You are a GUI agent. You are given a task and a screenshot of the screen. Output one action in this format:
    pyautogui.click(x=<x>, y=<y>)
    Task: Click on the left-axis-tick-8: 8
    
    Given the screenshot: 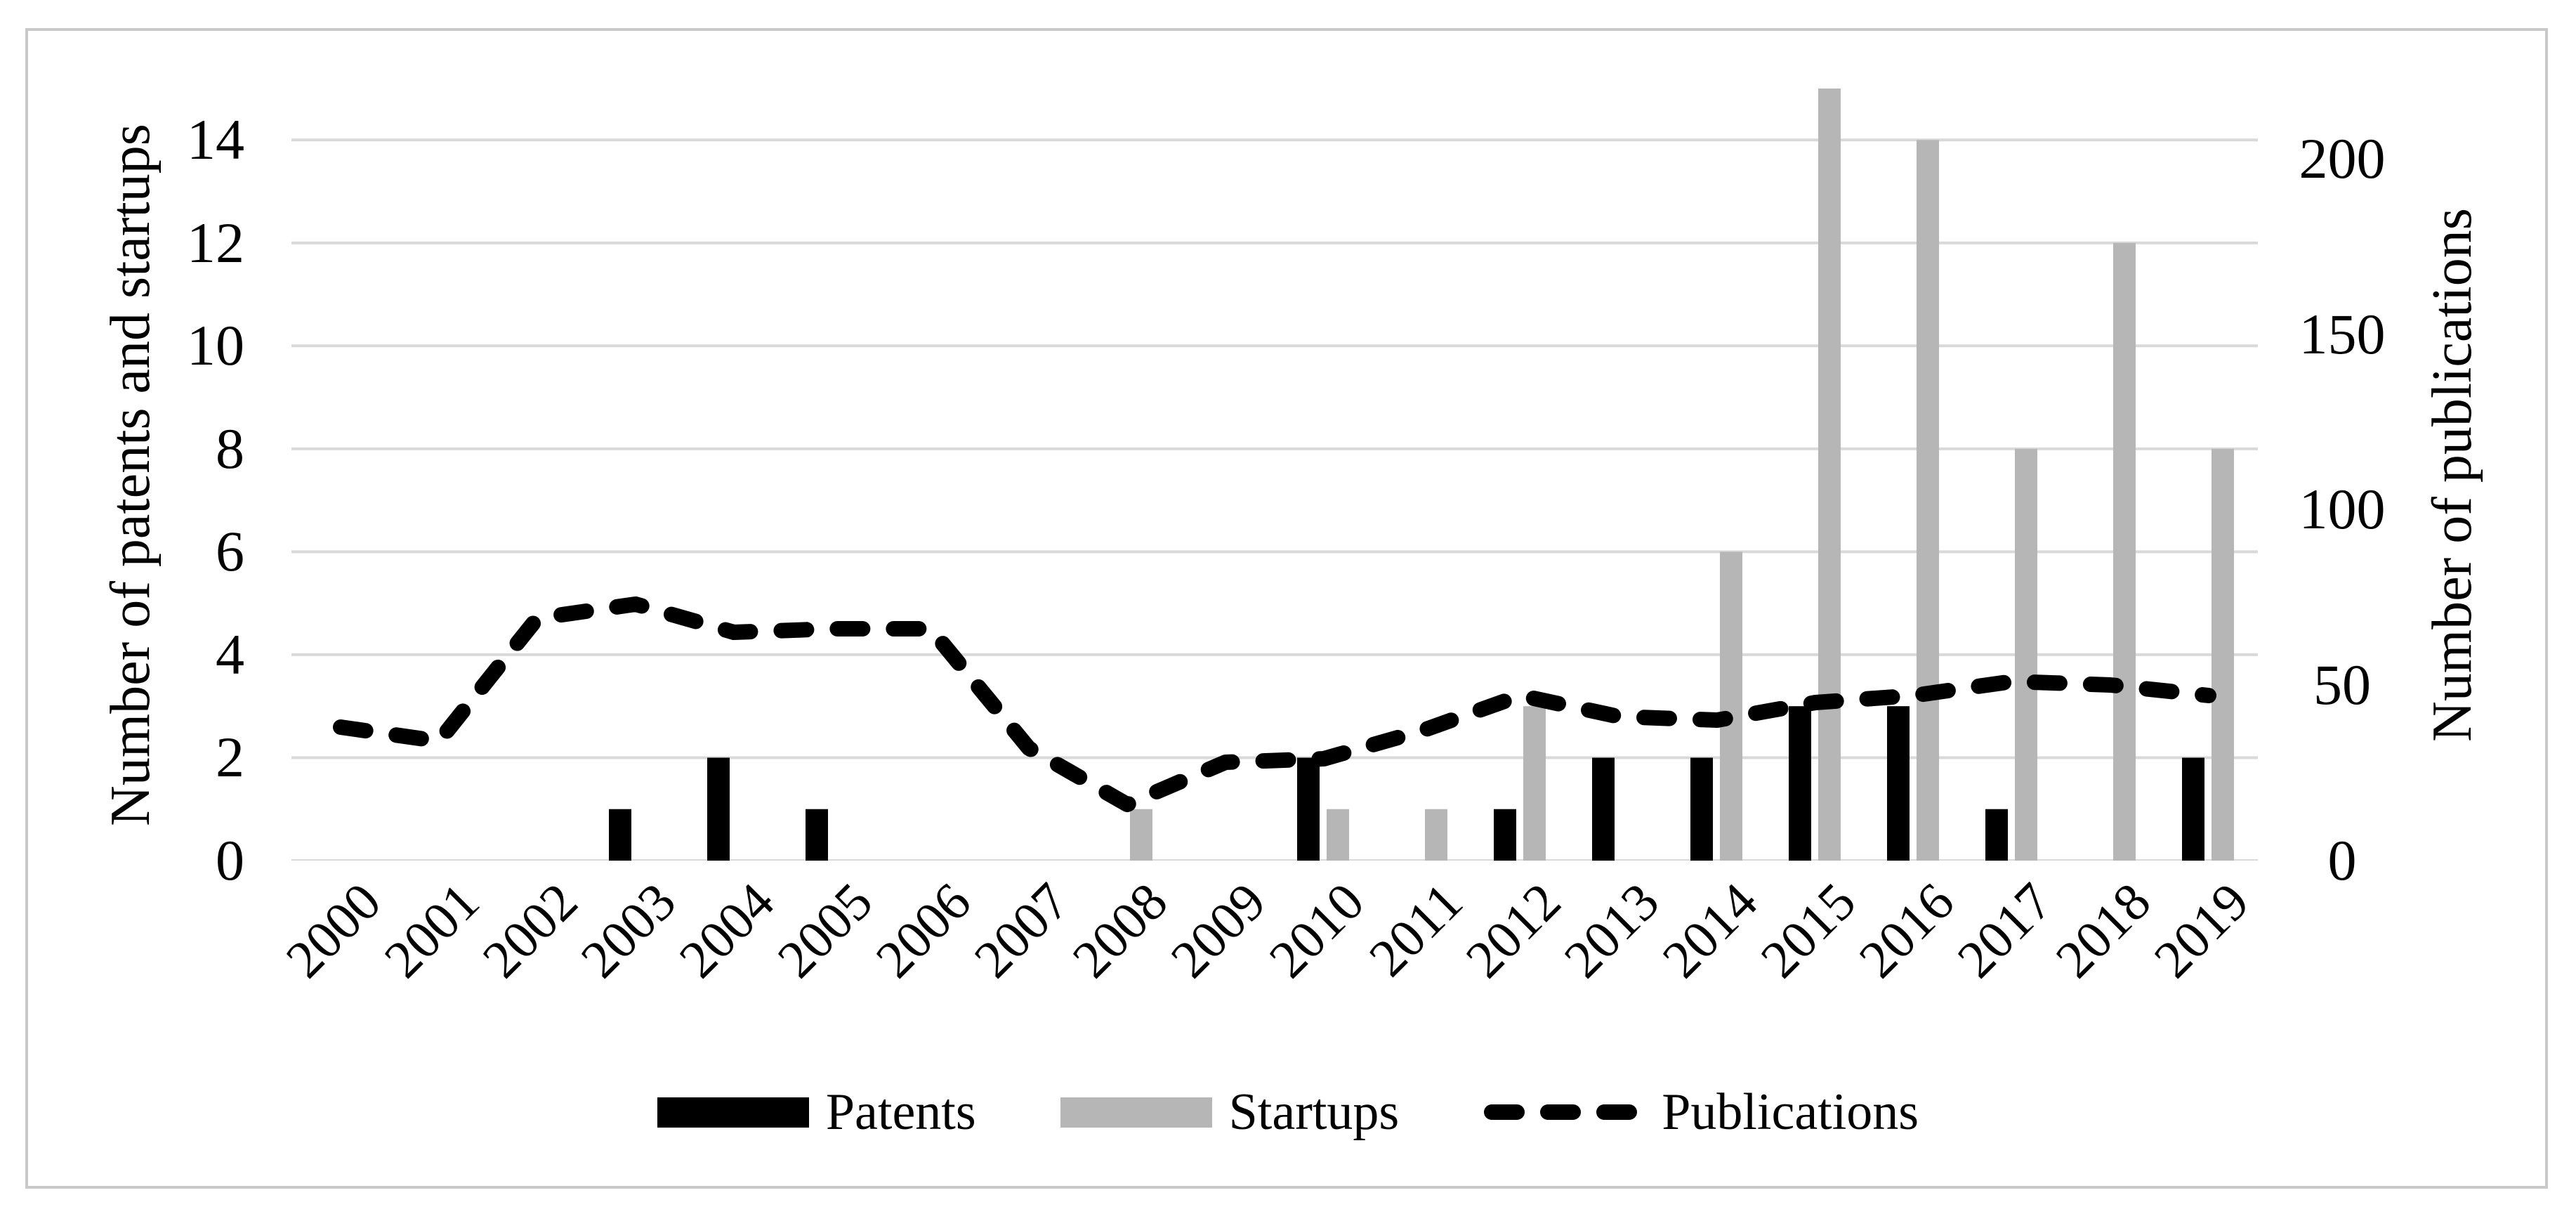 What is the action you would take?
    pyautogui.click(x=230, y=448)
    